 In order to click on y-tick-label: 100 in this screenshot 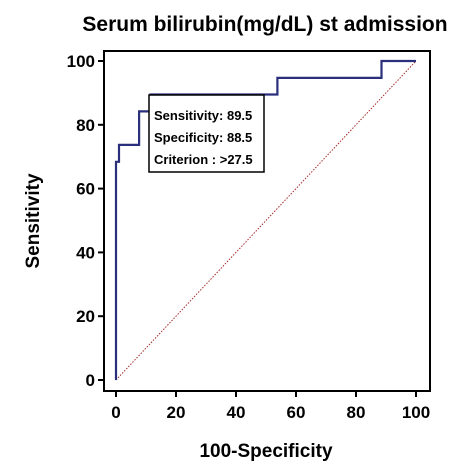, I will do `click(81, 61)`.